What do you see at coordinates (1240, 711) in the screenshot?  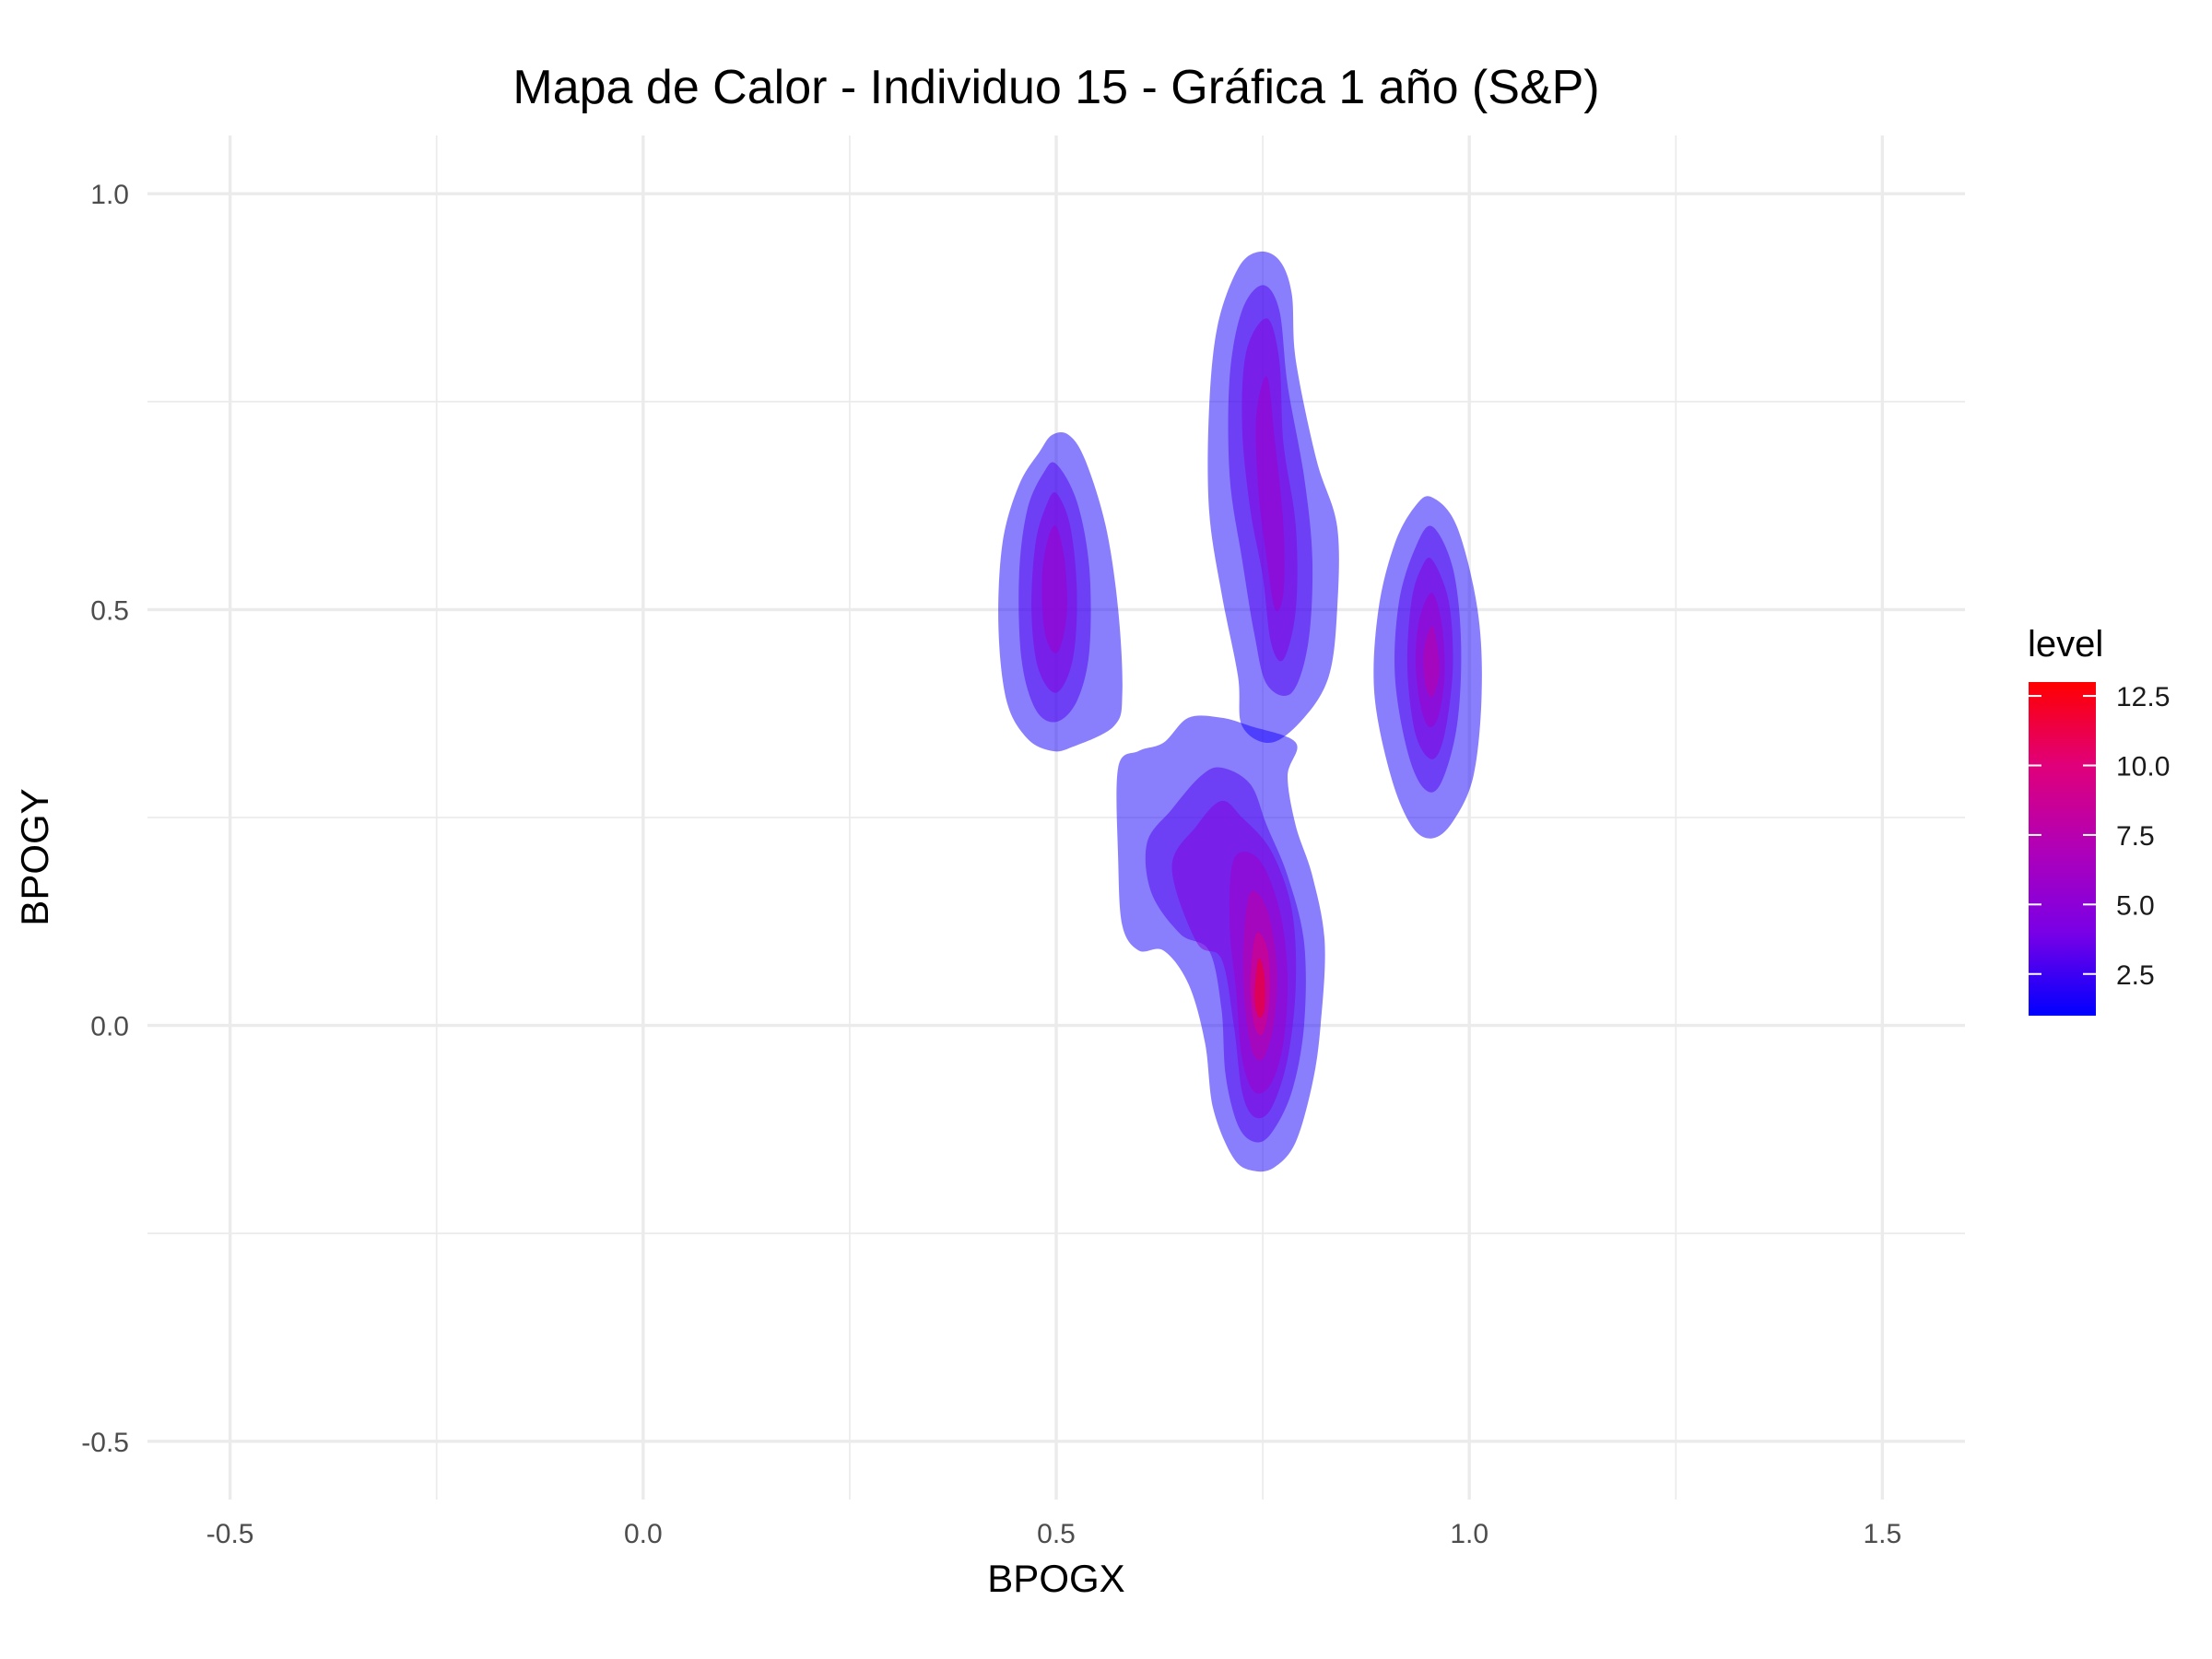 I see `density-contours` at bounding box center [1240, 711].